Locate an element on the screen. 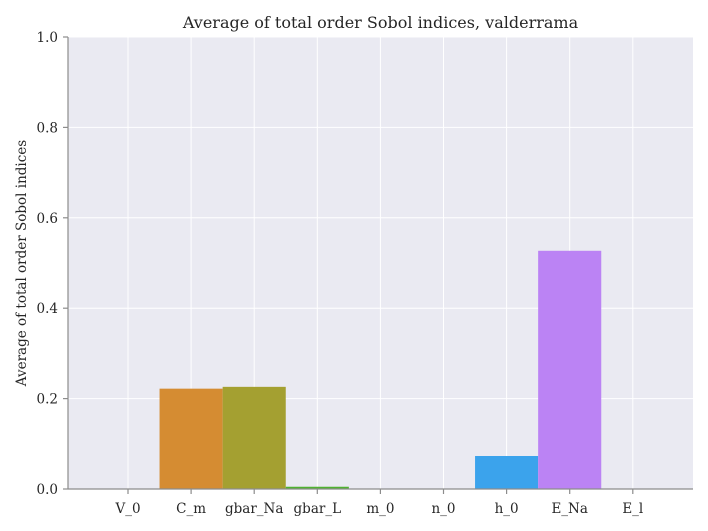 The image size is (708, 531). x-tick-label: E_Na is located at coordinates (569, 509).